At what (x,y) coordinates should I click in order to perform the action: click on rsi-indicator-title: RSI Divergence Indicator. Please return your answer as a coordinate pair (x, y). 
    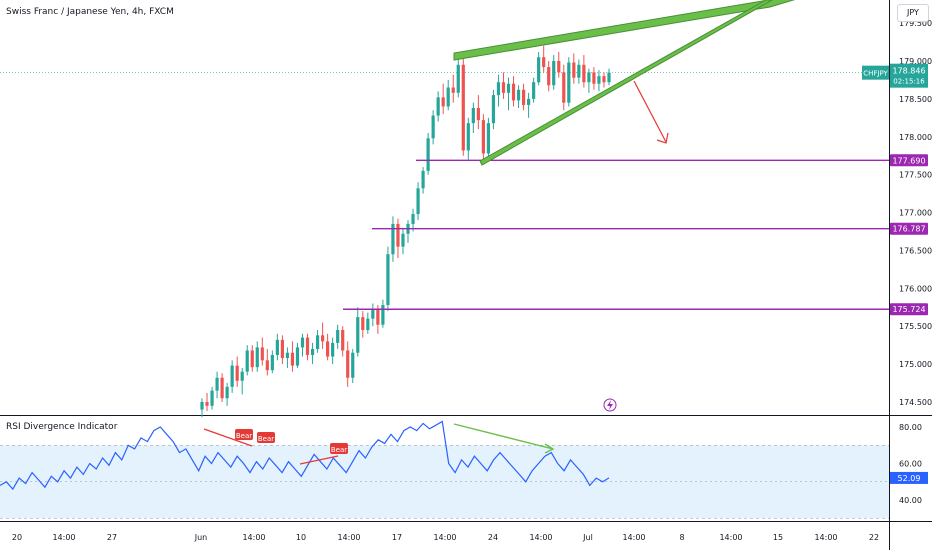
    Looking at the image, I should click on (62, 427).